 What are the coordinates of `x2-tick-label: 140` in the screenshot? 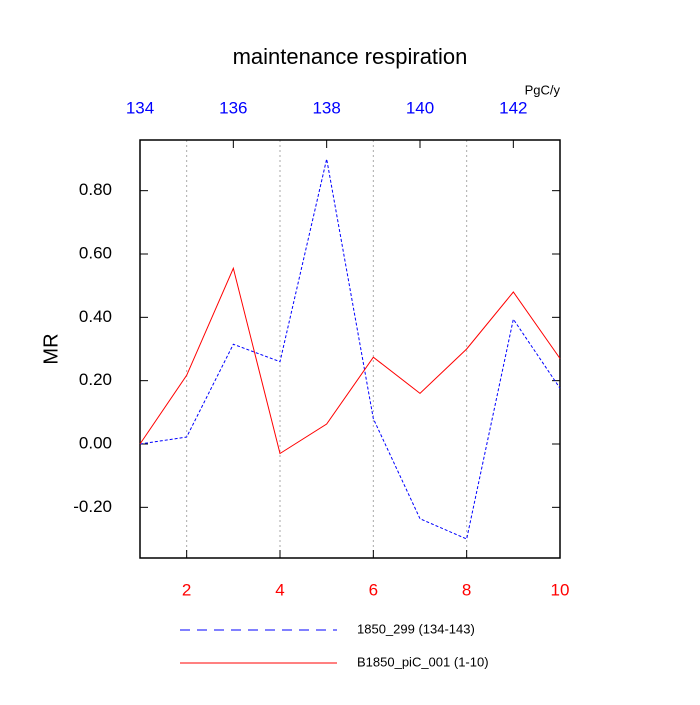 It's located at (420, 107).